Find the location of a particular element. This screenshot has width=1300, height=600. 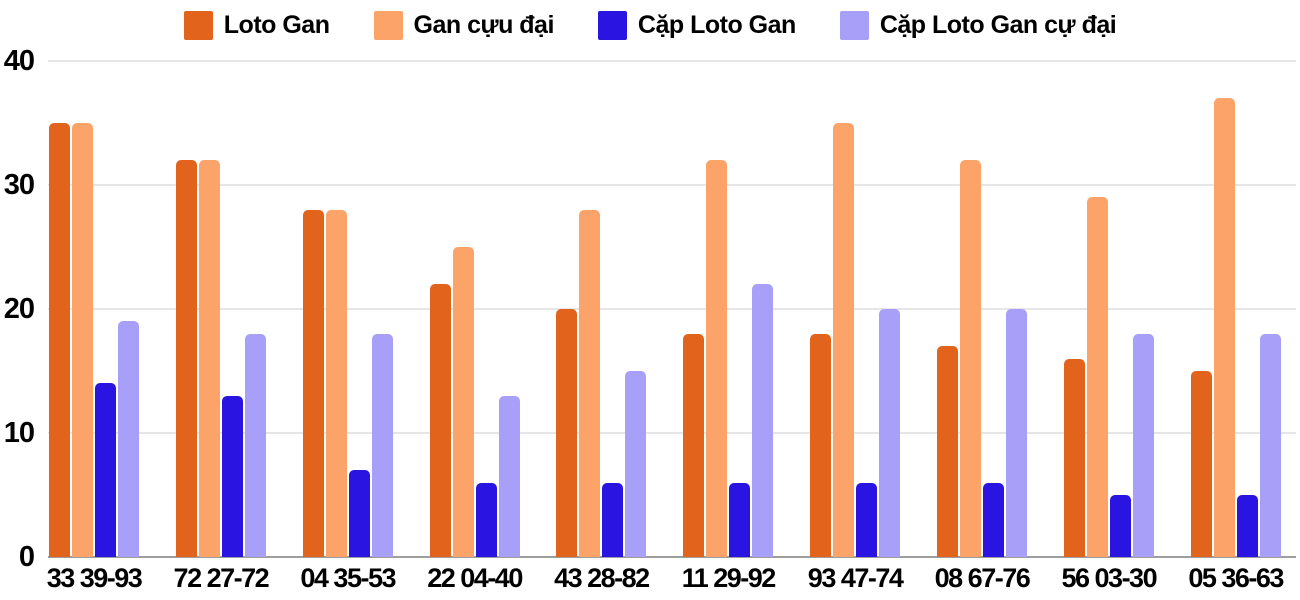

x-category-label: 04 35-53 is located at coordinates (348, 578).